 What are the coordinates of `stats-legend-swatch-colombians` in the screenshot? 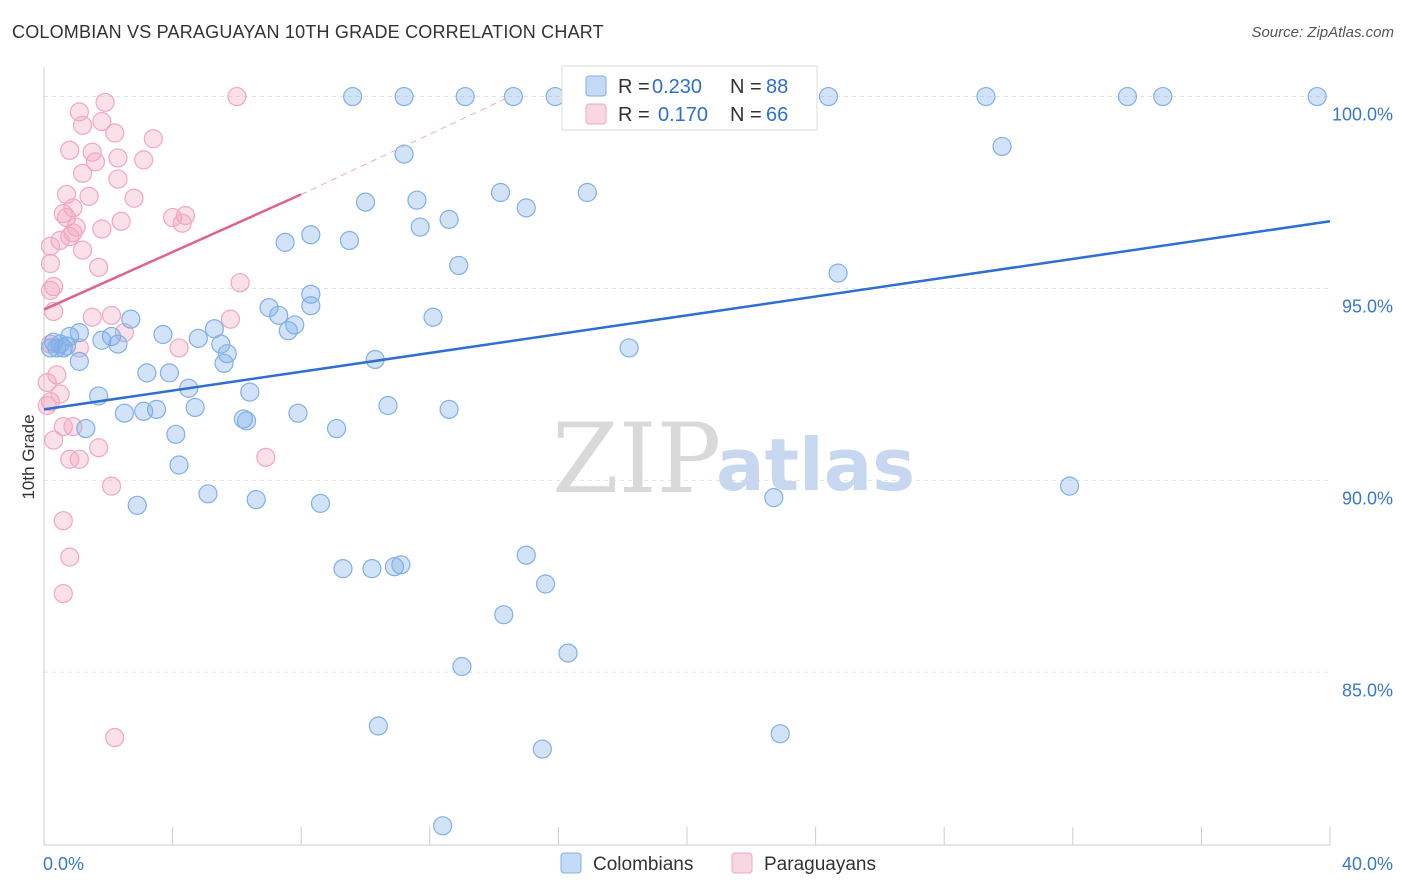 It's located at (596, 86).